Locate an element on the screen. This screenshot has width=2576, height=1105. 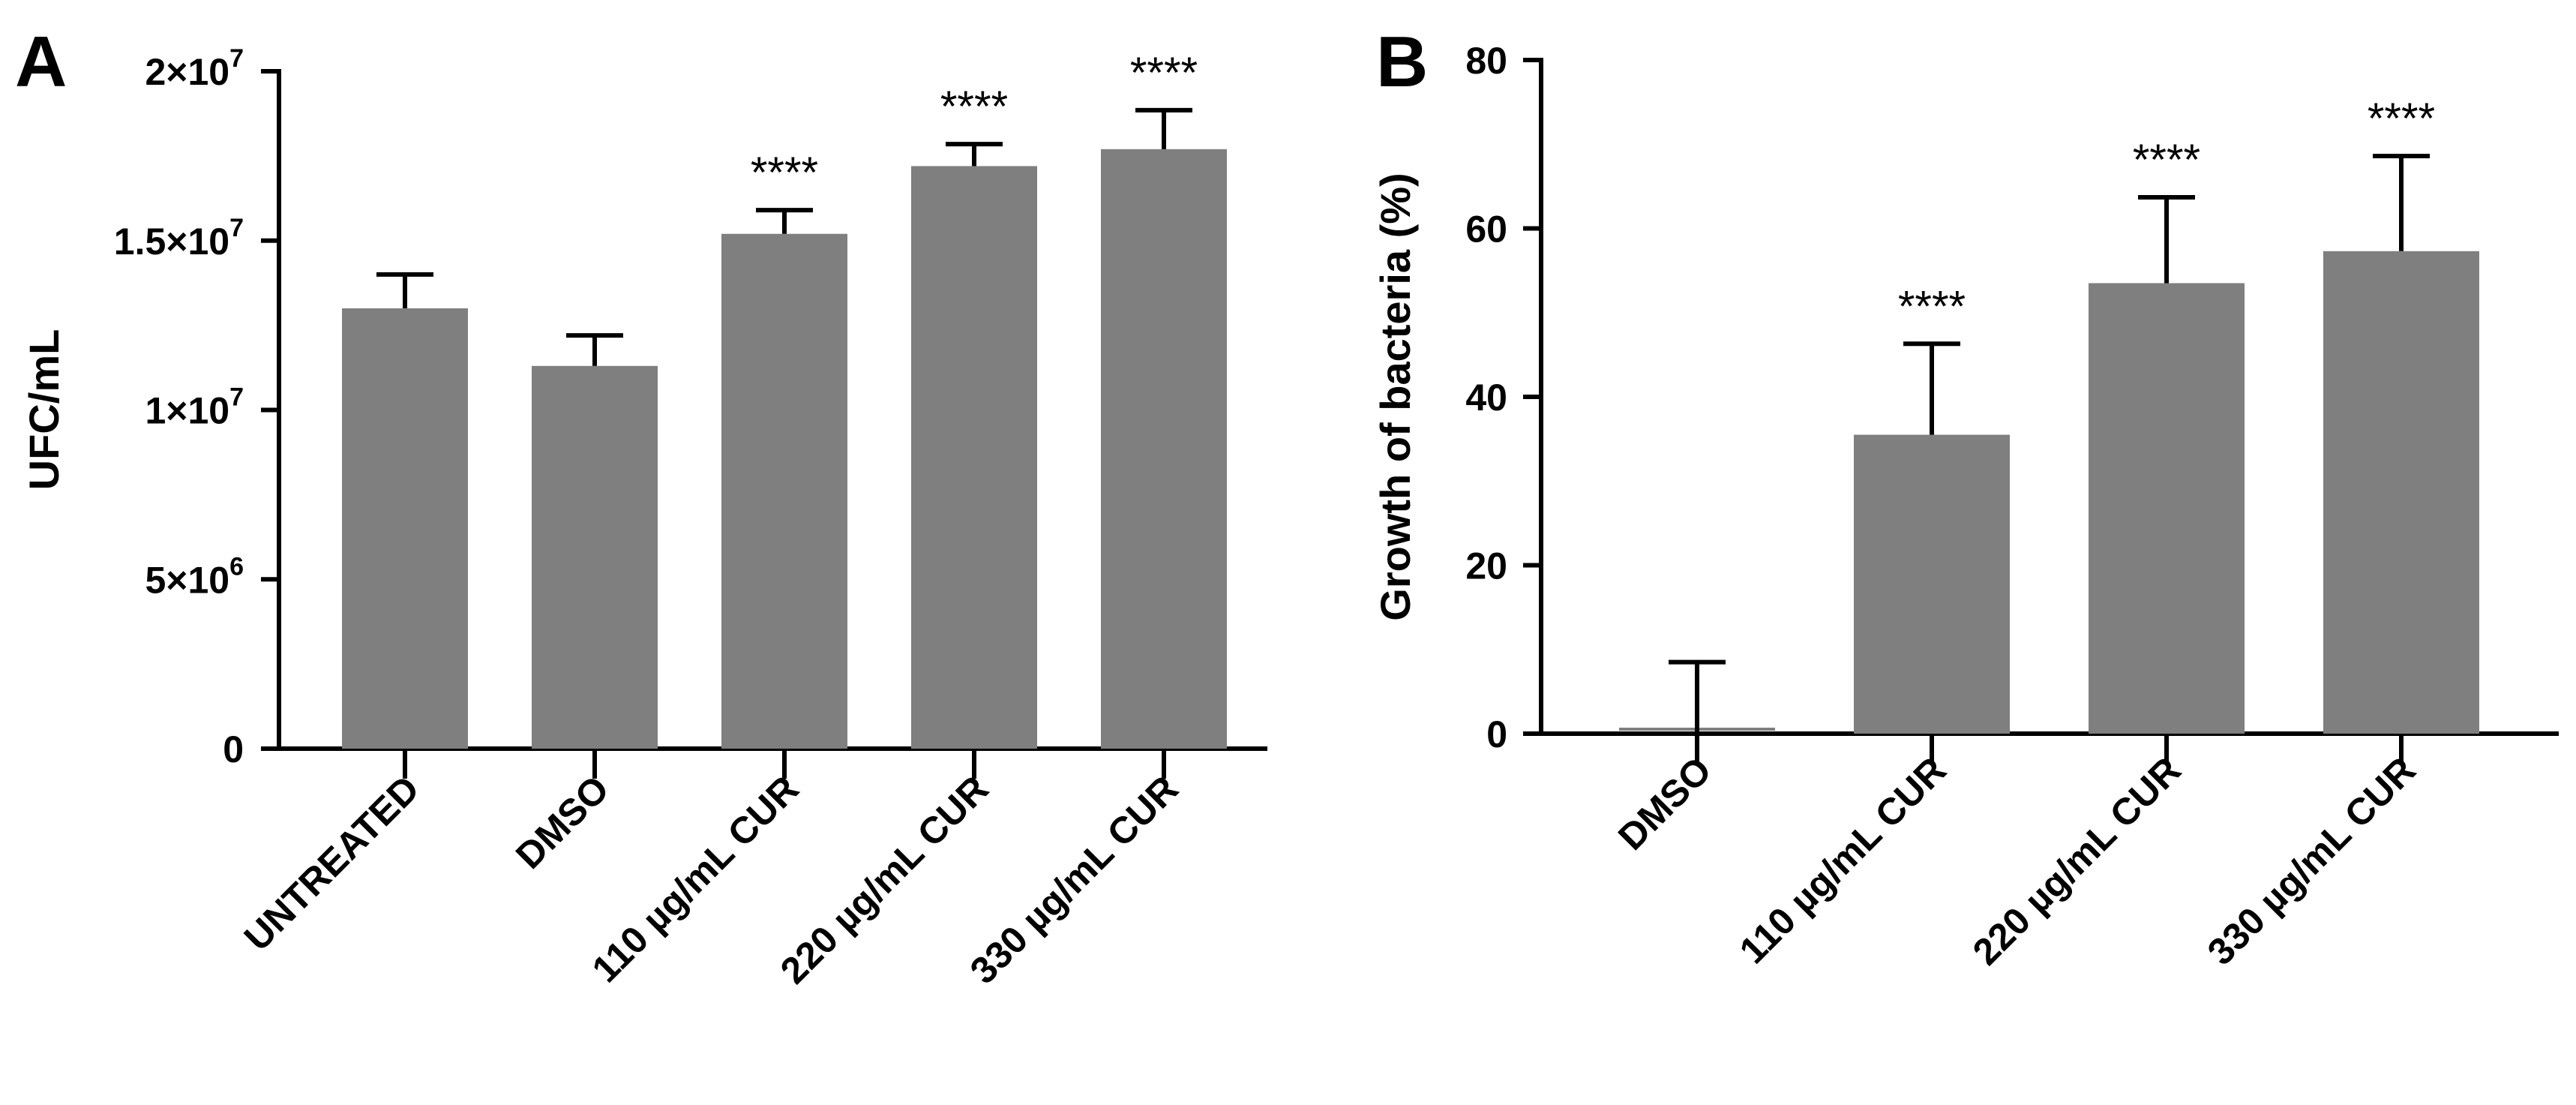
chart-a-y-tick-label: 0 is located at coordinates (234, 749).